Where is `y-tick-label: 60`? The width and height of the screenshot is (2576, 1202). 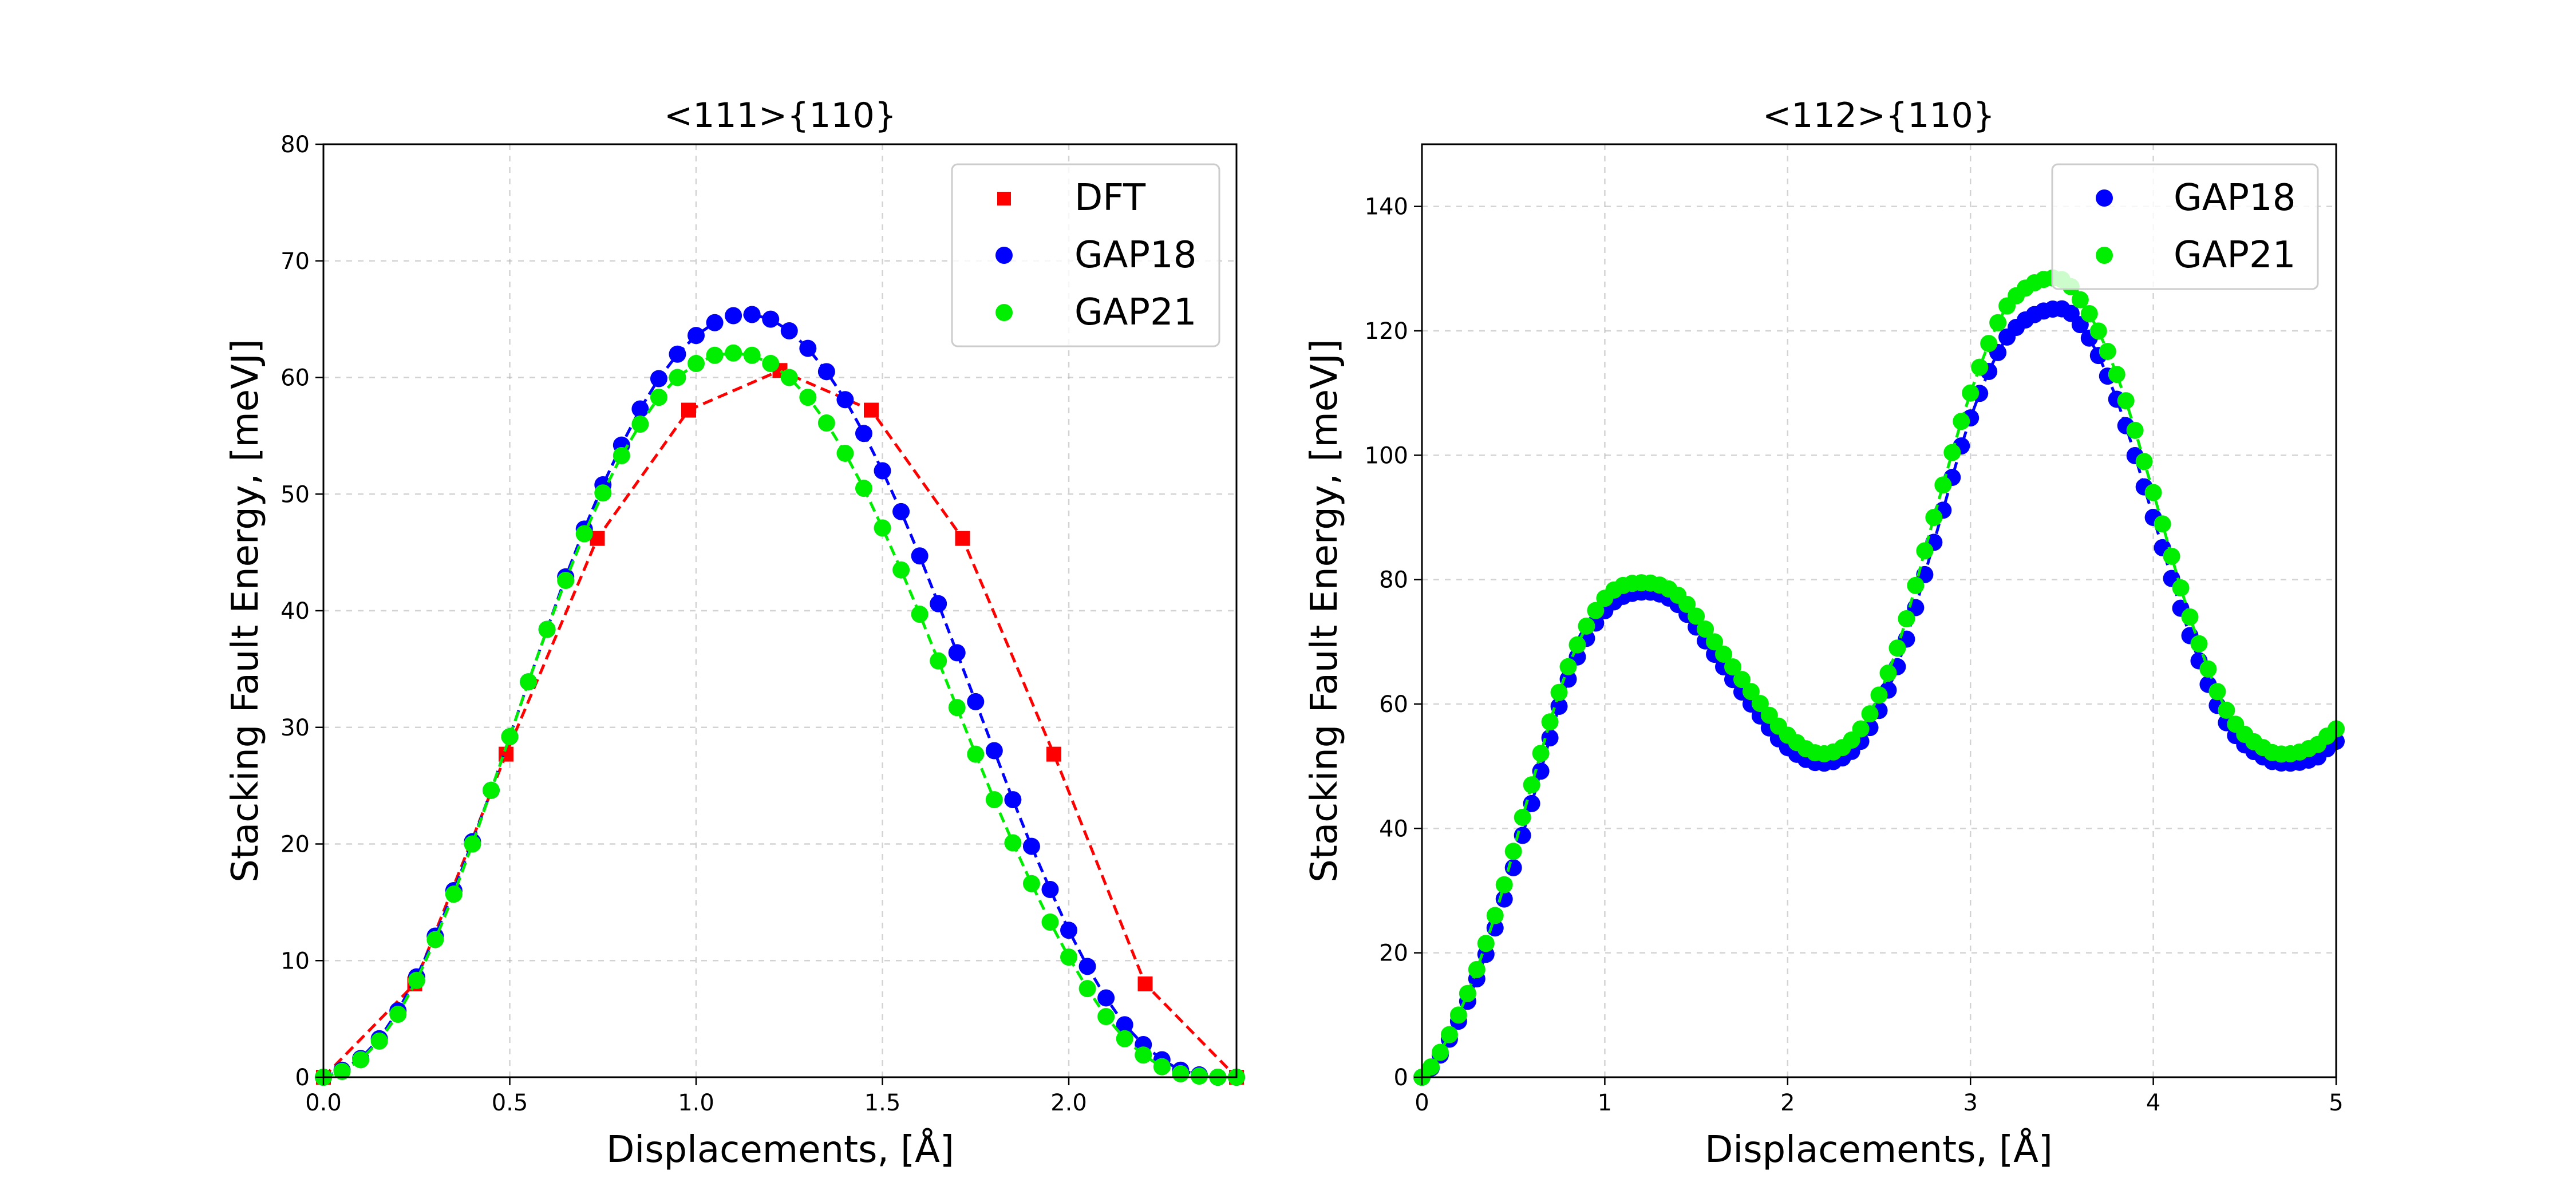
y-tick-label: 60 is located at coordinates (1393, 704).